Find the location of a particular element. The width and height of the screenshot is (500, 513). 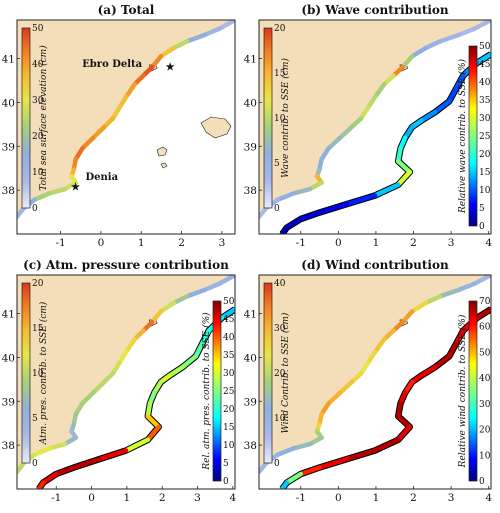

place-label-denia: Denia is located at coordinates (102, 177).